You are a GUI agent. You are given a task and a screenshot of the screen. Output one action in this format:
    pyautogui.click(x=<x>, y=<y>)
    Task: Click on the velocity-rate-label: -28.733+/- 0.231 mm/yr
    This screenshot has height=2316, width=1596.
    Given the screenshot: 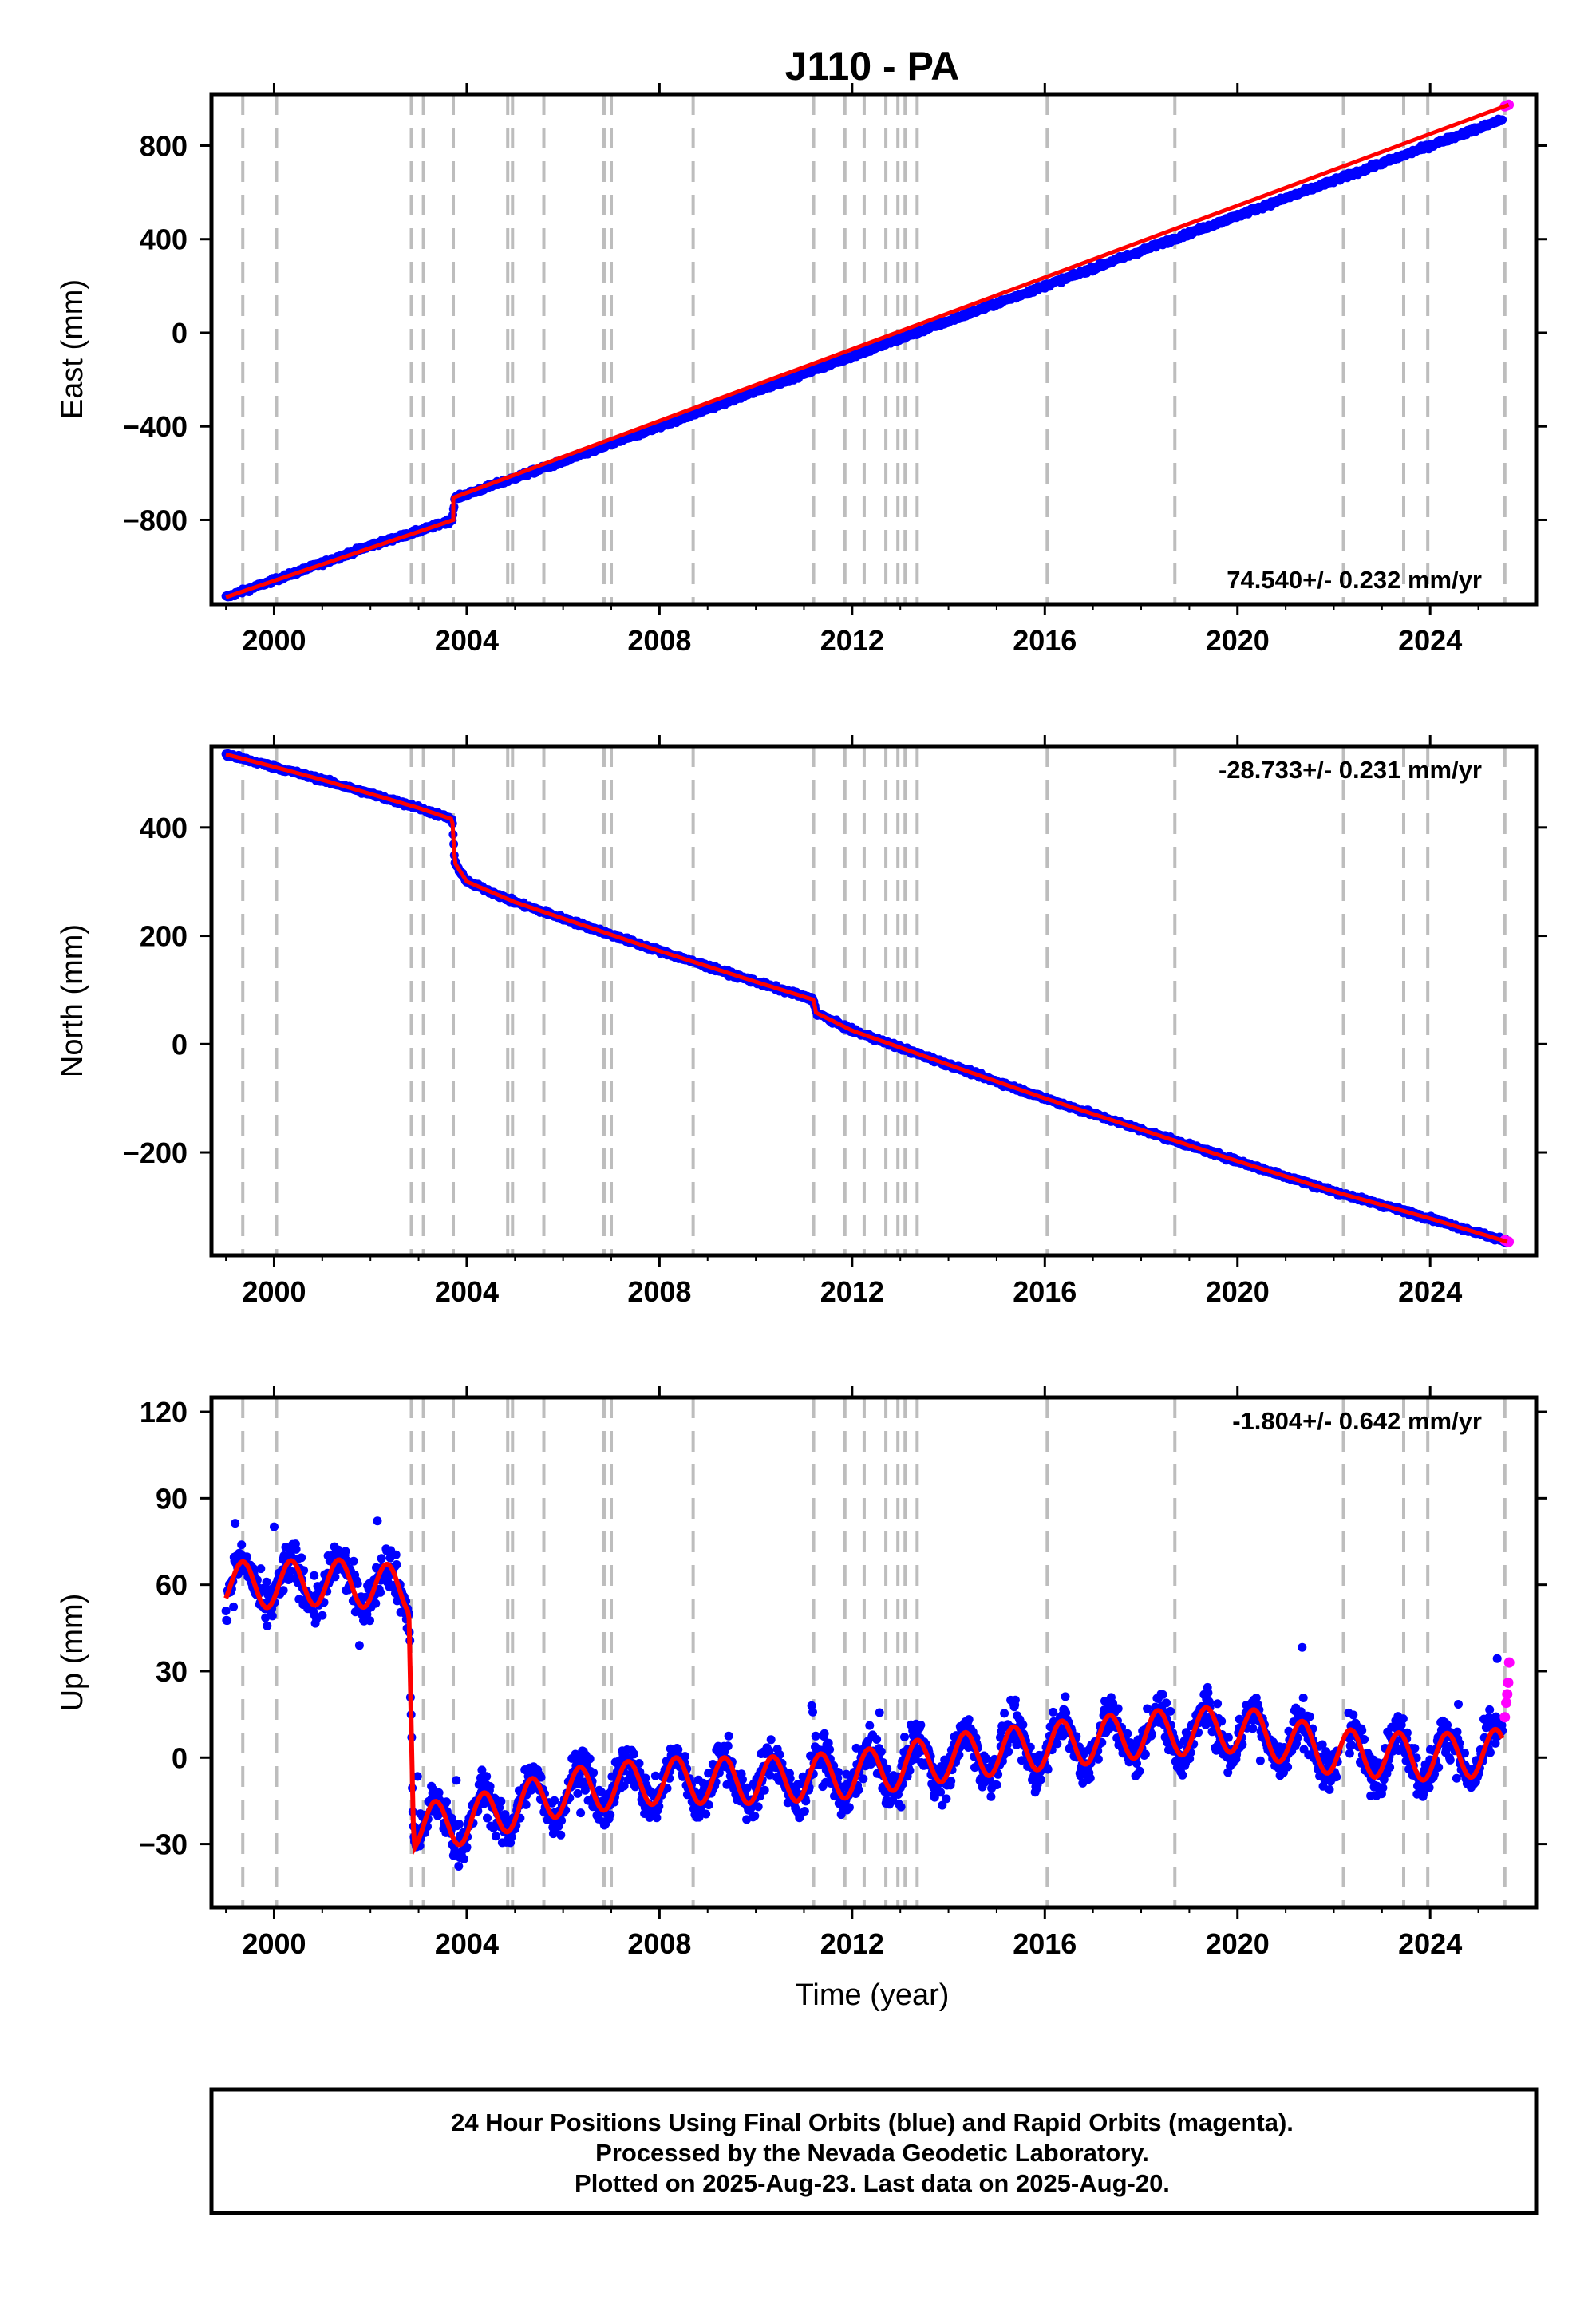 What is the action you would take?
    pyautogui.click(x=1350, y=770)
    